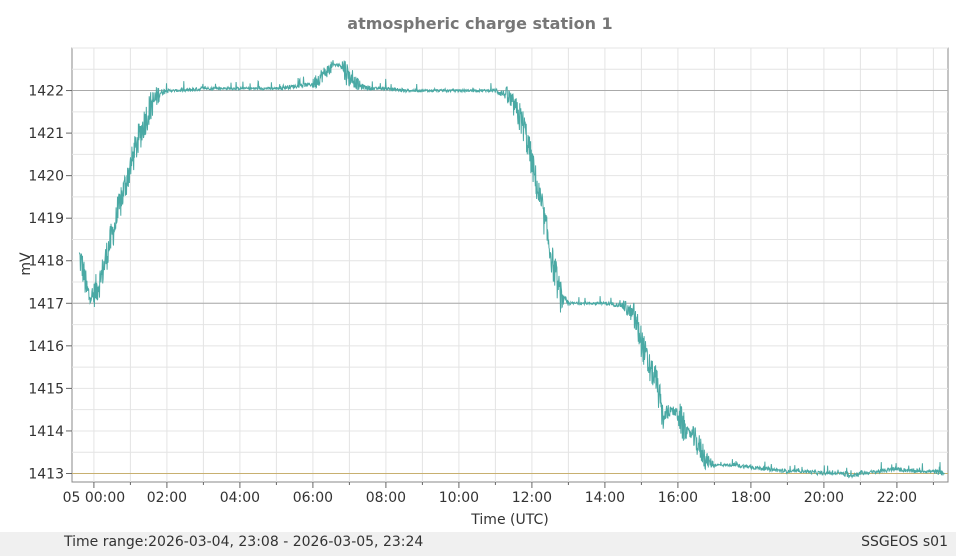  I want to click on x-tick-label: 12:00, so click(532, 498).